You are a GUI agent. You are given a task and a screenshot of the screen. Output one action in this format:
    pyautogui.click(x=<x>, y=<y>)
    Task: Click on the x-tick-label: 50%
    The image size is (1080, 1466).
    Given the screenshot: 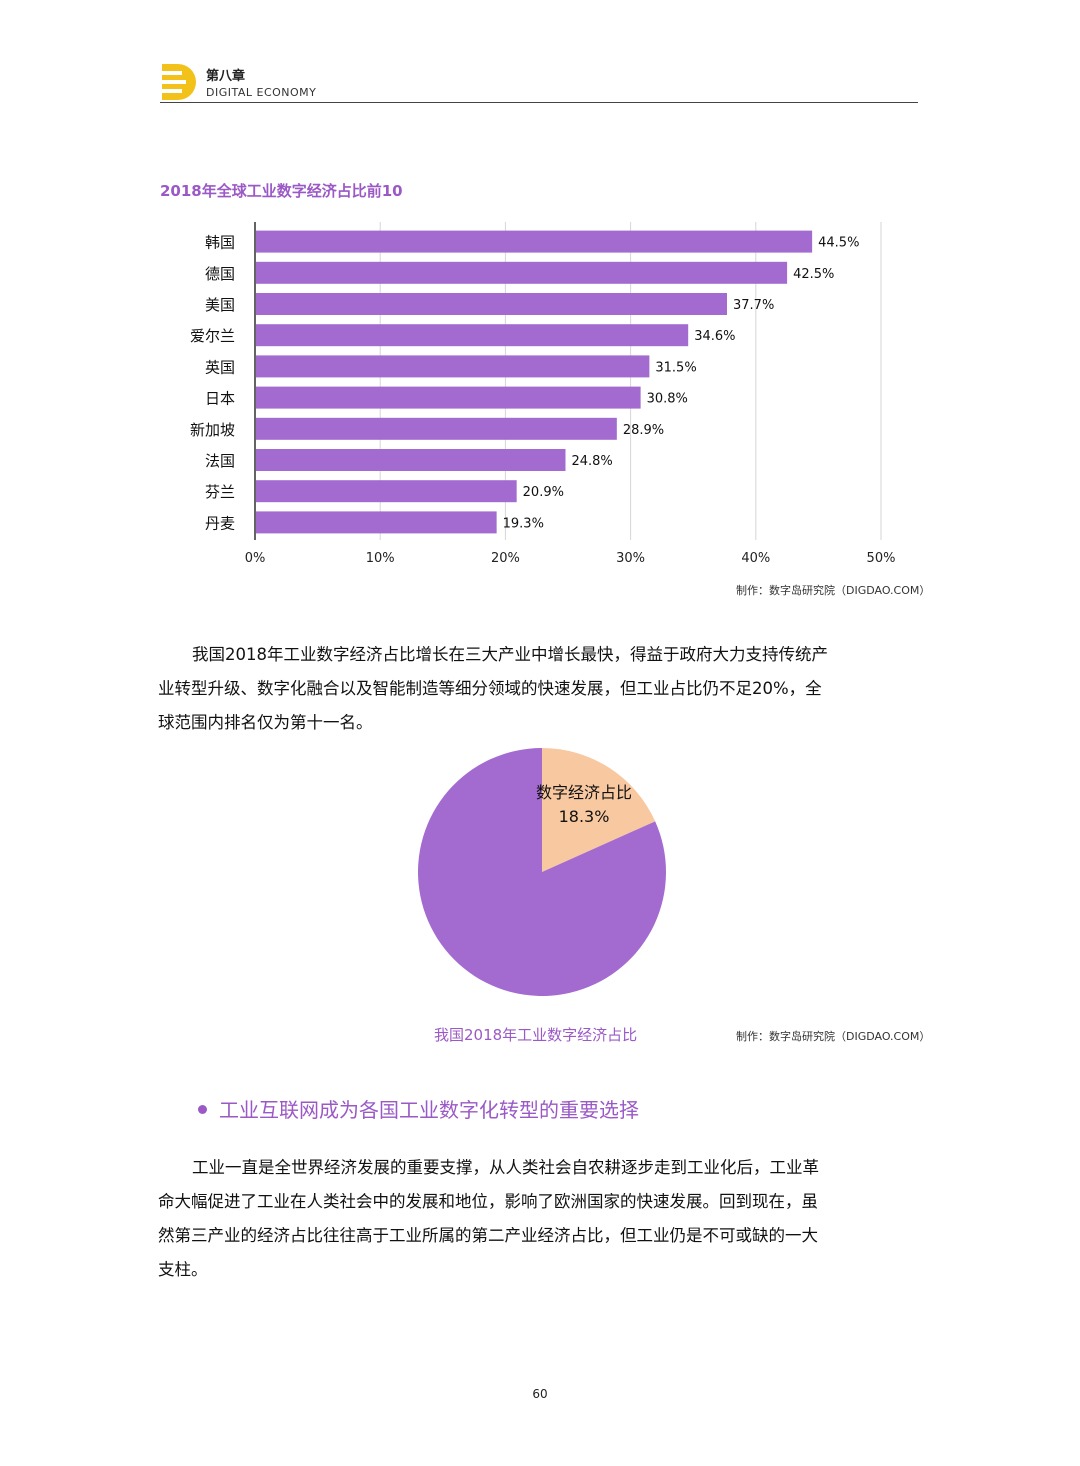 What is the action you would take?
    pyautogui.click(x=881, y=558)
    